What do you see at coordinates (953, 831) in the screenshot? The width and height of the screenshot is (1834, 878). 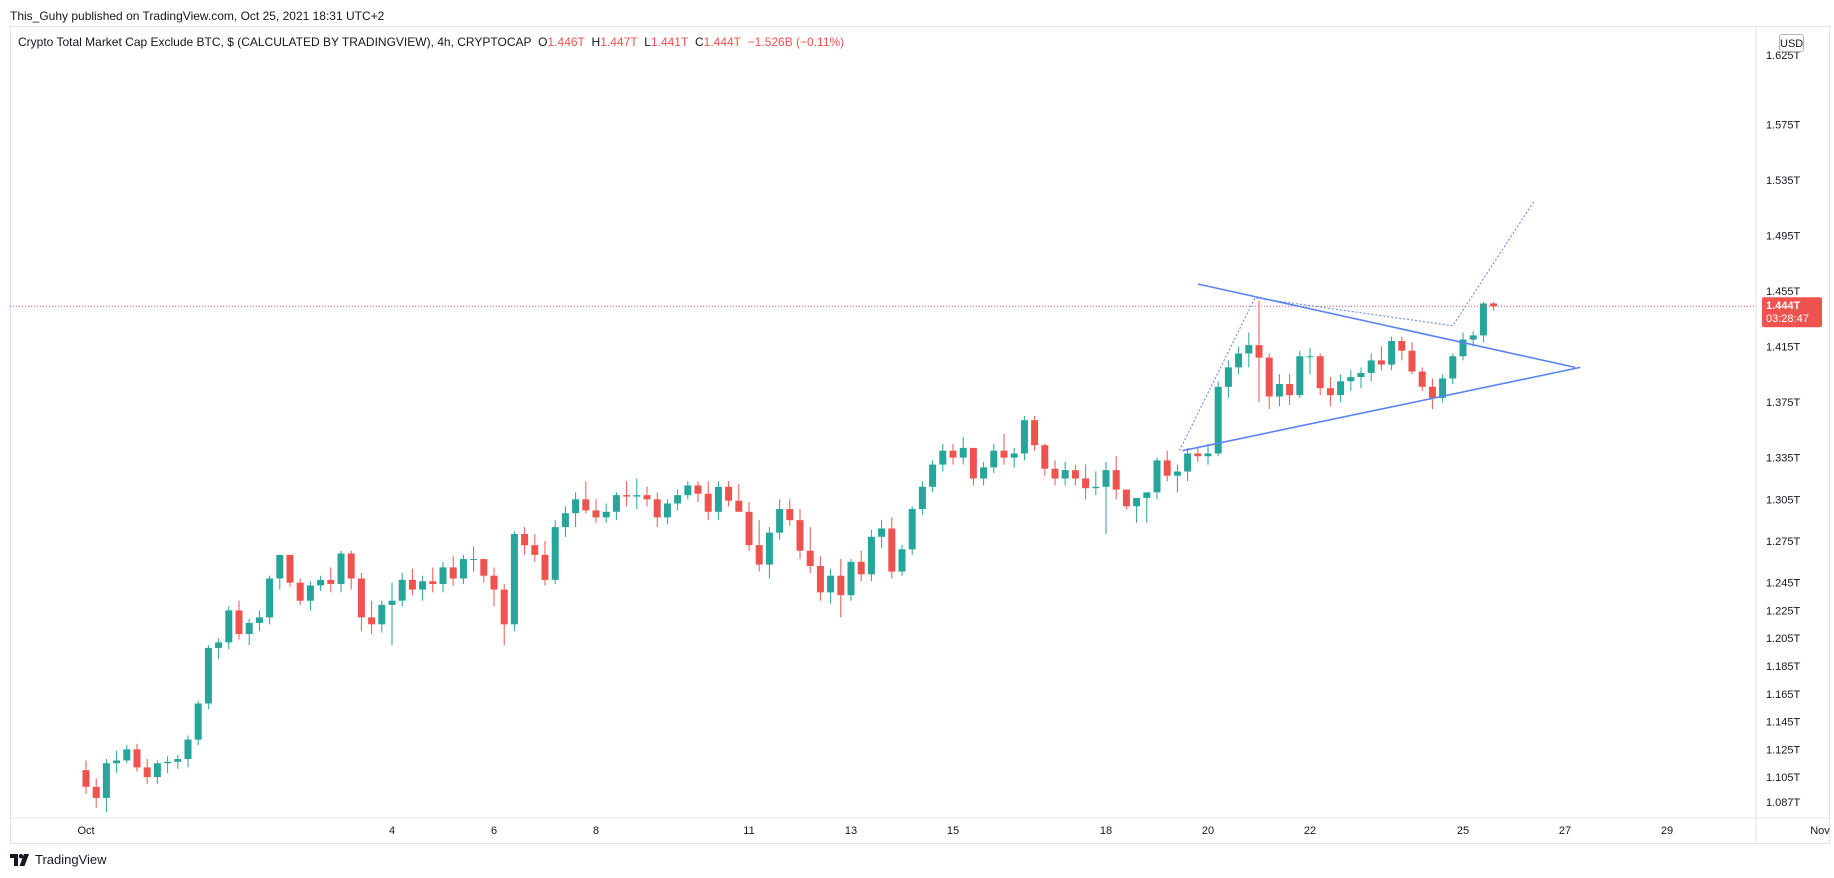 I see `time-tick-label: 15` at bounding box center [953, 831].